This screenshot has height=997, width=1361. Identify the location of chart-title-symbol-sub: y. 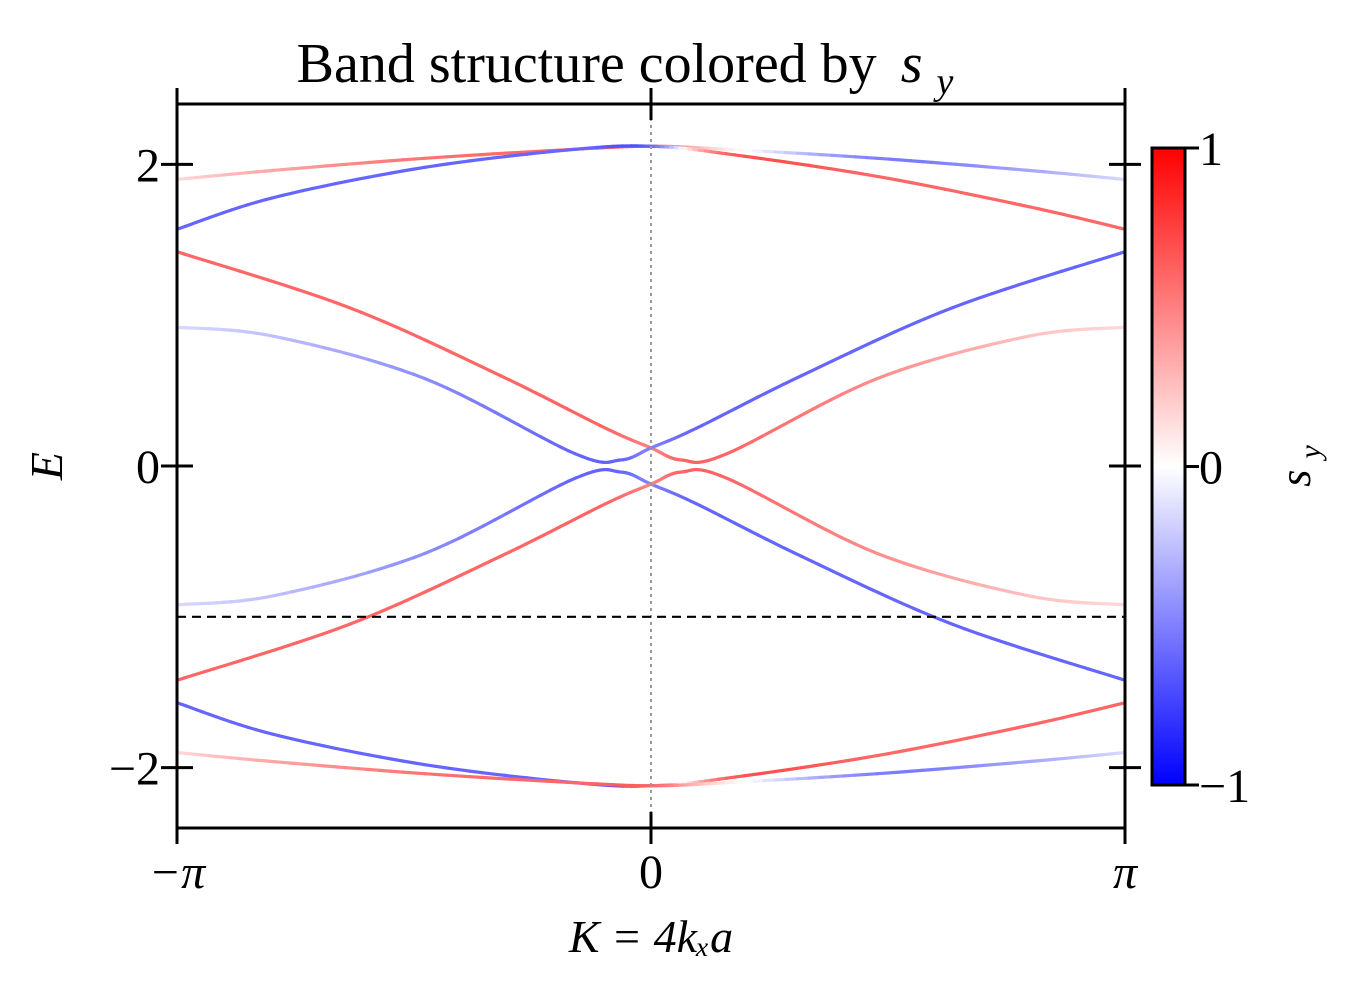
(942, 82).